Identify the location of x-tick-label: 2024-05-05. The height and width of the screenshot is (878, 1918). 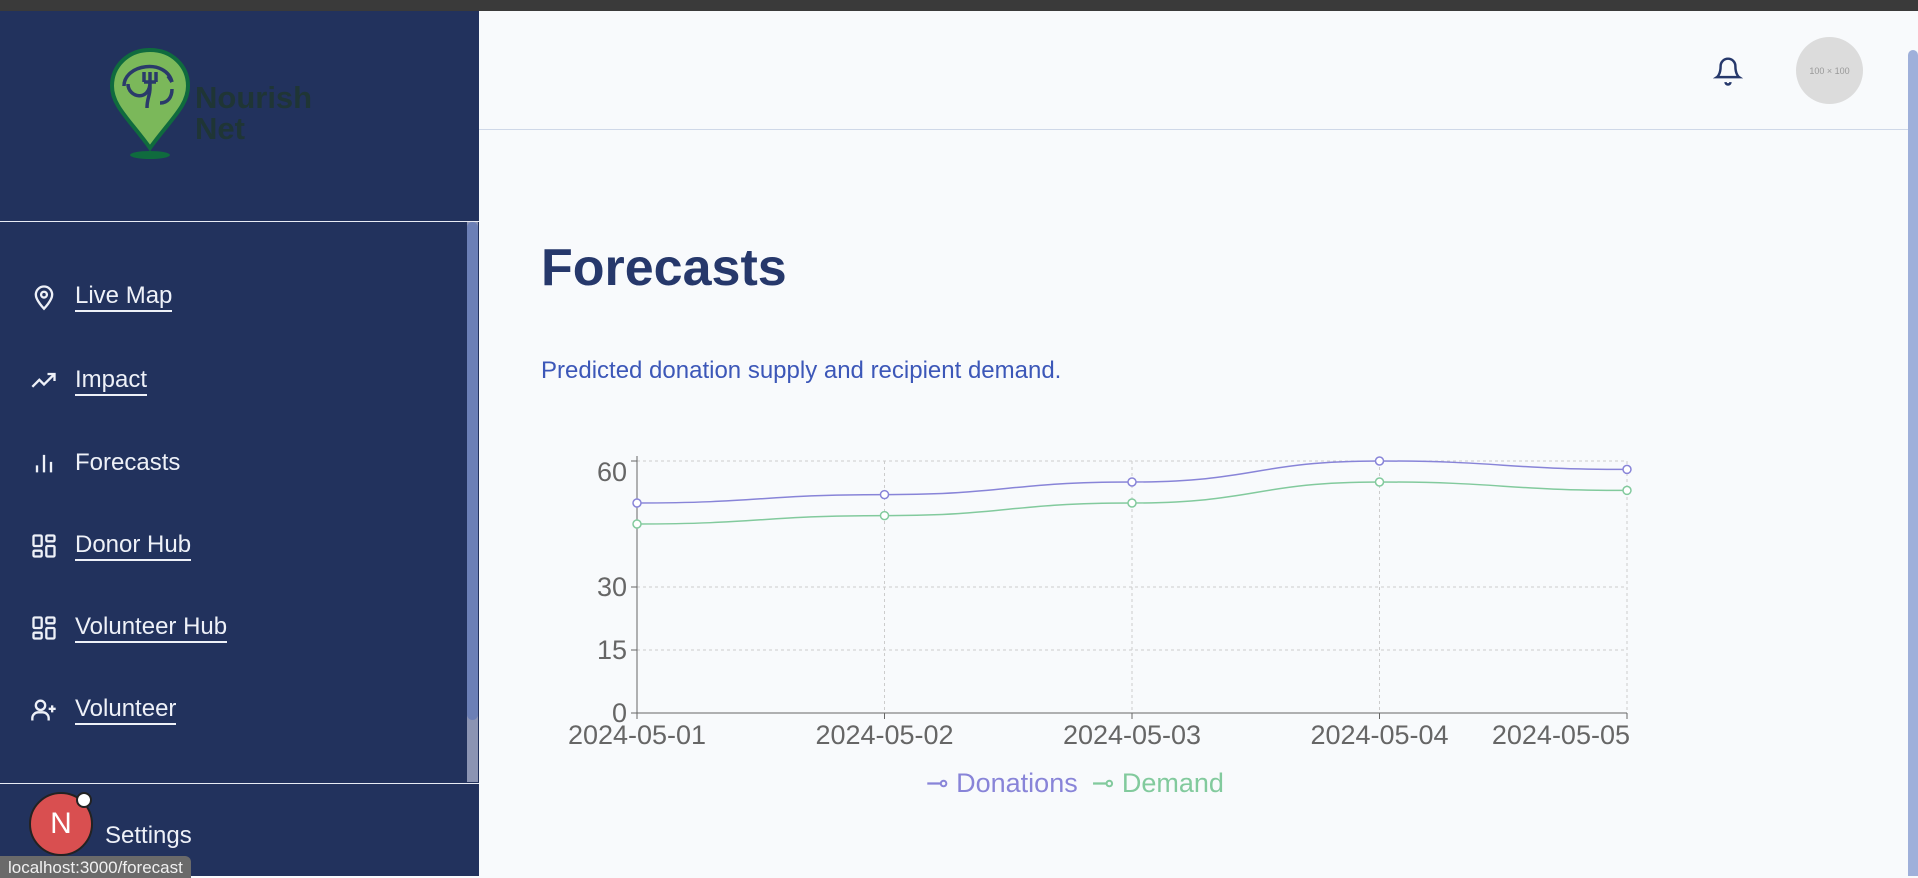
(1561, 735).